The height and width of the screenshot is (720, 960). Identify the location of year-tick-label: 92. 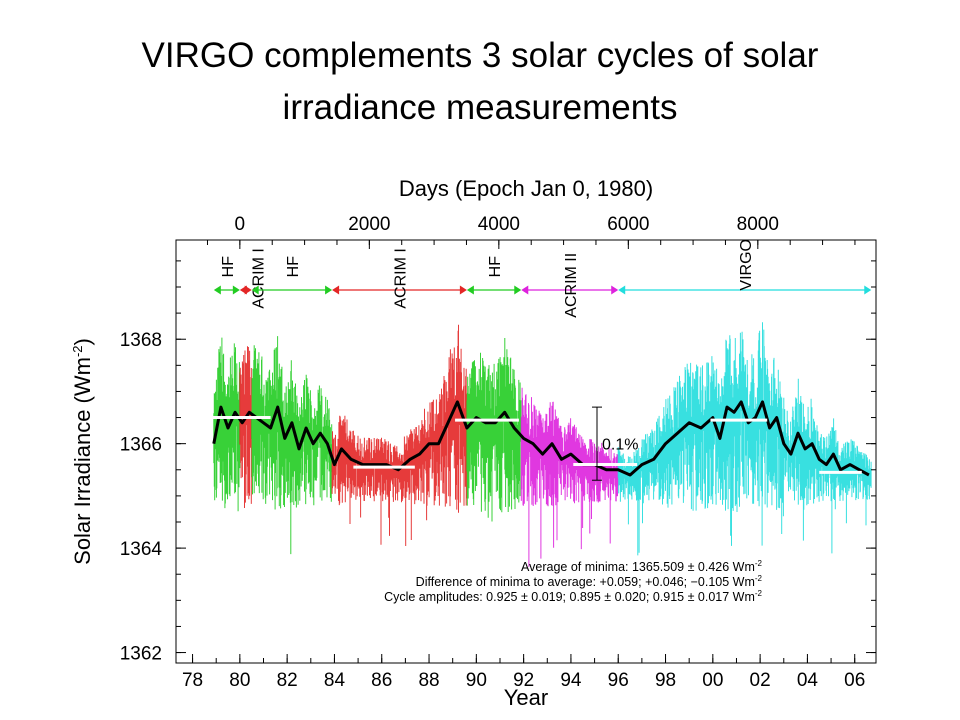
(523, 680).